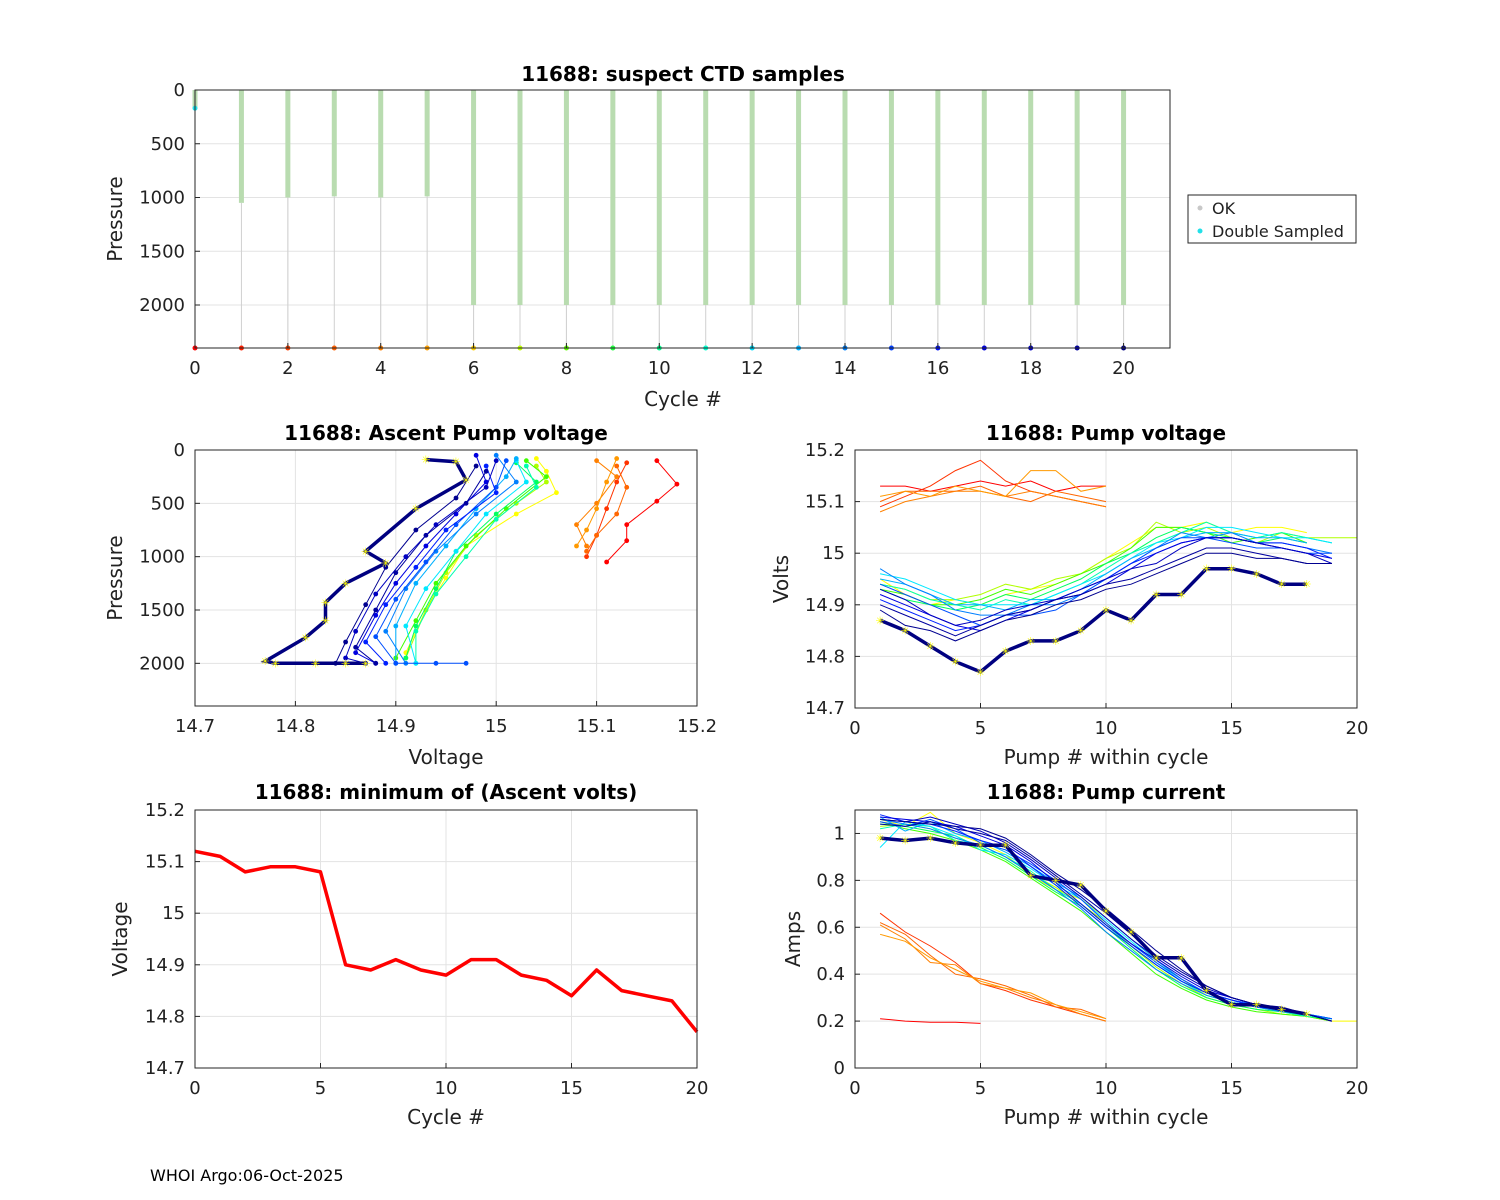 This screenshot has height=1200, width=1500. Describe the element at coordinates (830, 974) in the screenshot. I see `pumpc-ytick-label: 0.4` at that location.